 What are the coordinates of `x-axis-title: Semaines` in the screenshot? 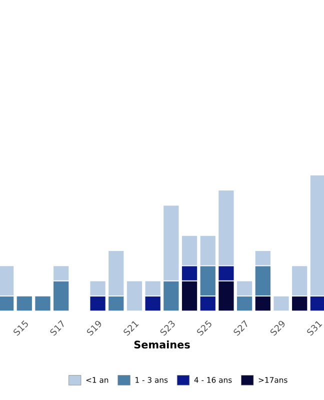 It's located at (162, 344).